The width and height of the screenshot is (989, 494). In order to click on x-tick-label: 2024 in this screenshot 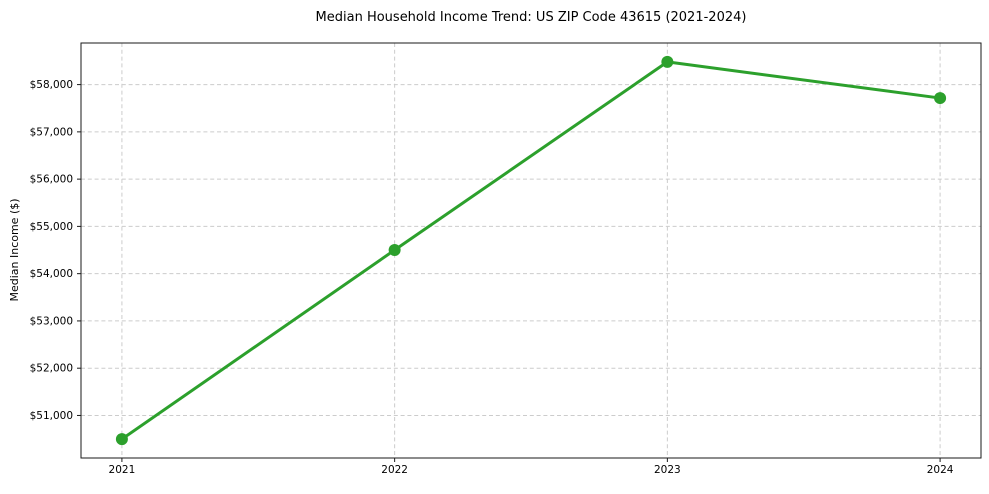, I will do `click(940, 470)`.